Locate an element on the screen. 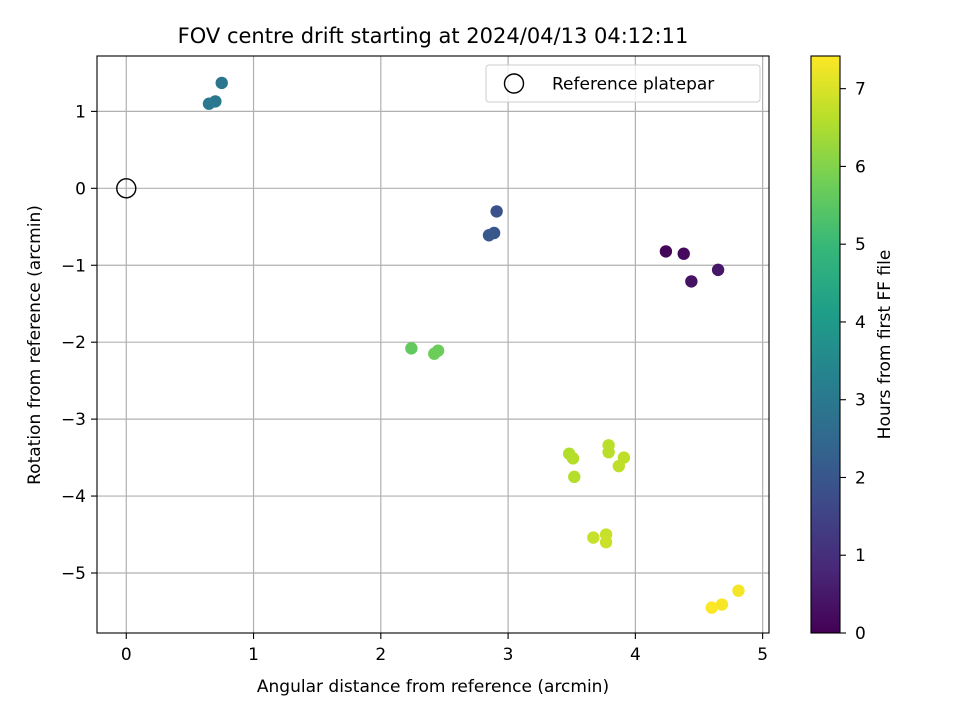 The width and height of the screenshot is (960, 720). colorbar-gradient is located at coordinates (825, 344).